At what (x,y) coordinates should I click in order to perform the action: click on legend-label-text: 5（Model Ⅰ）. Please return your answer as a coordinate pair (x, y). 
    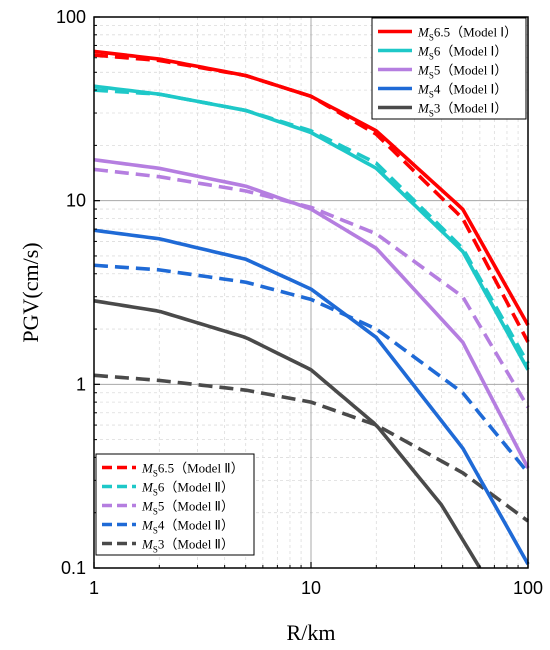
    Looking at the image, I should click on (471, 70).